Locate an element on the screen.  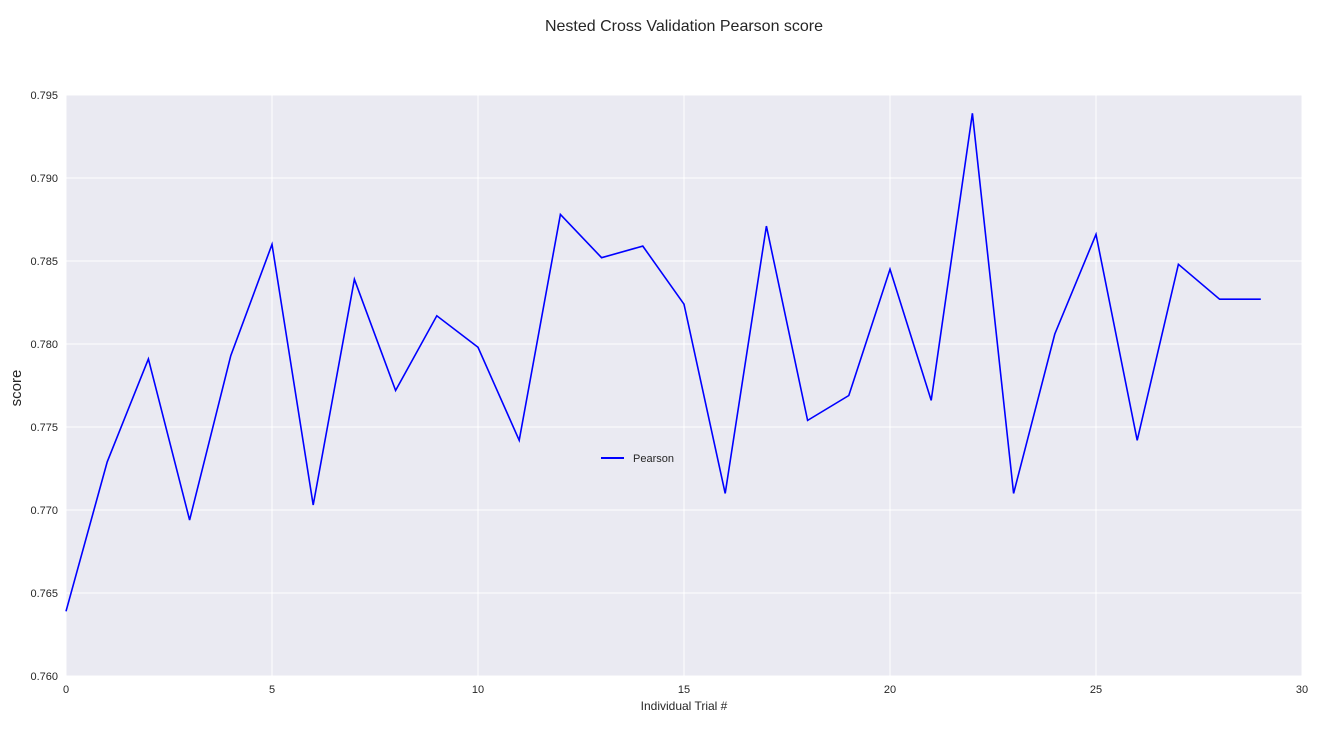
x-axis-ticks: 0 5 10 15 20 25 30 is located at coordinates (685, 690).